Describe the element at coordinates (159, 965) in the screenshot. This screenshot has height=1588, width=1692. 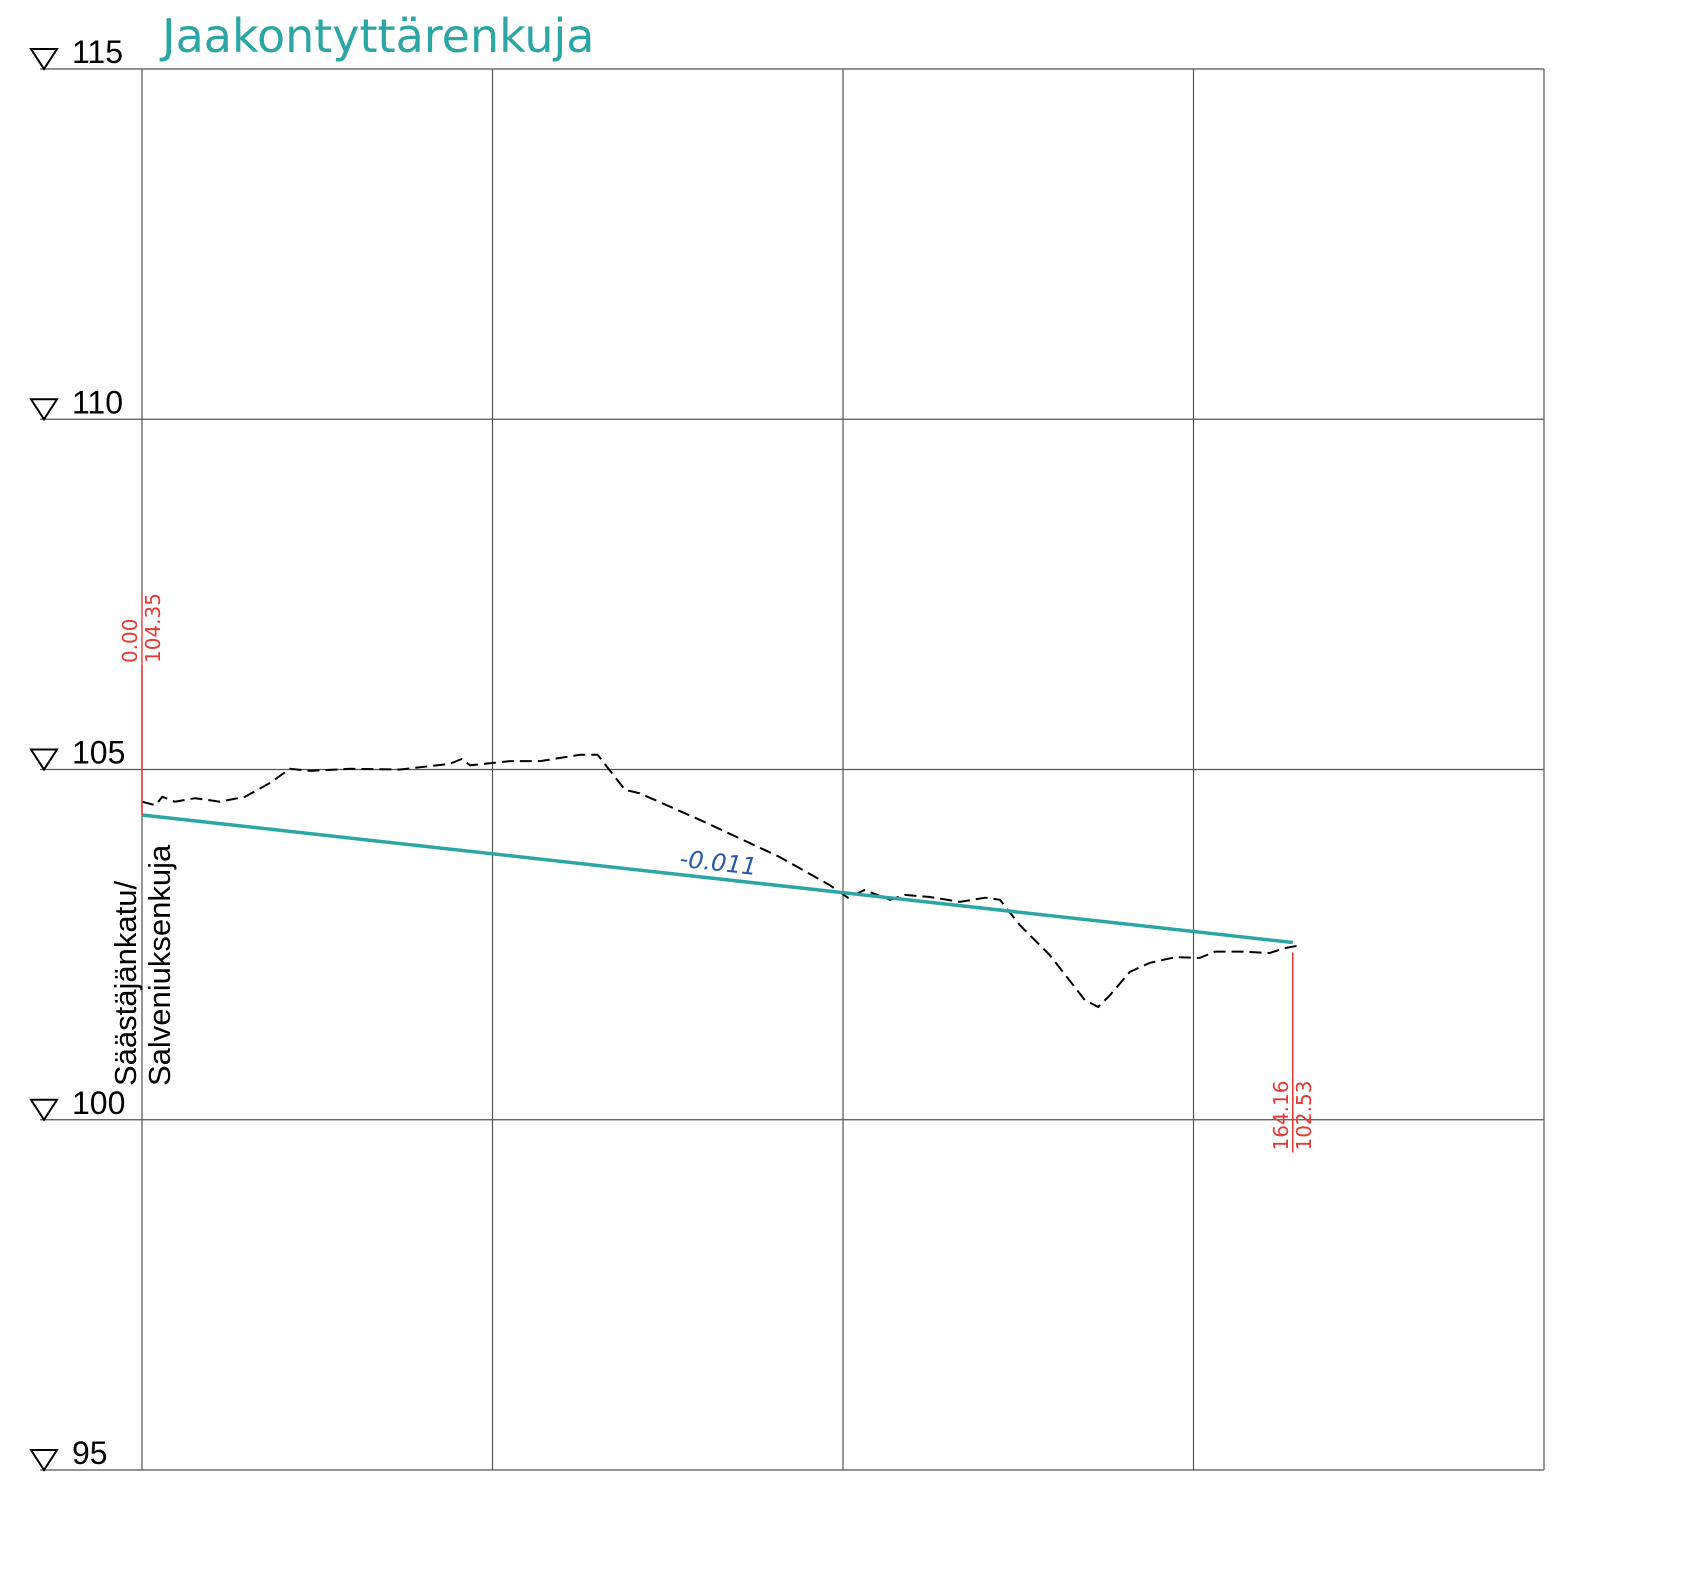
I see `road-name-line: Salveniuksenkuja` at that location.